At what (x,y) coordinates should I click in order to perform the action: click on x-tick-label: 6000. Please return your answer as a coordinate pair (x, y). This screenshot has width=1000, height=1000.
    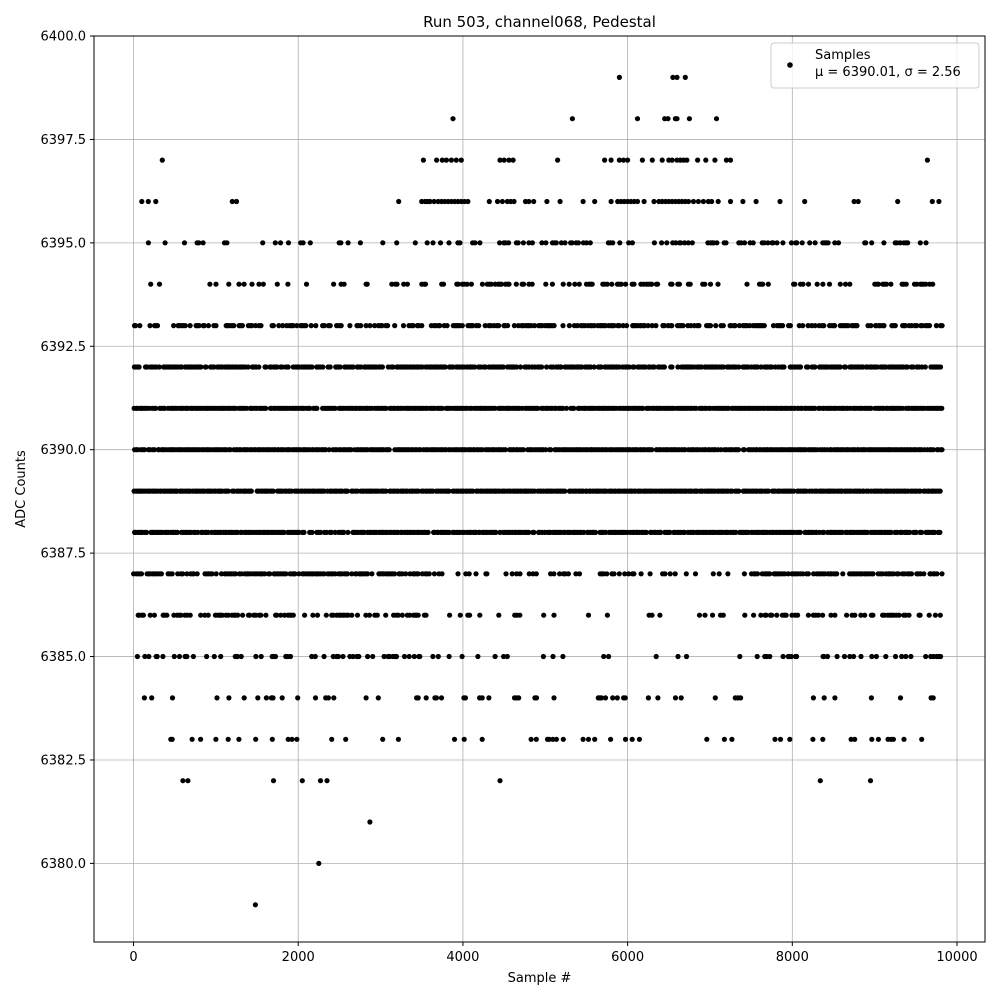
    Looking at the image, I should click on (627, 957).